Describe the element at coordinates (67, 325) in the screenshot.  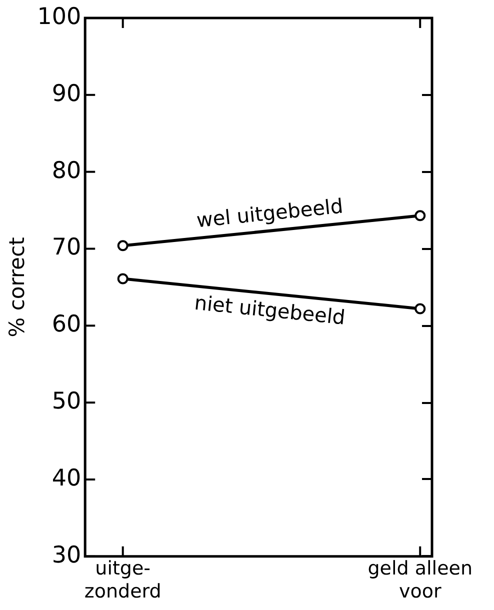
I see `y-tick-label: 60` at that location.